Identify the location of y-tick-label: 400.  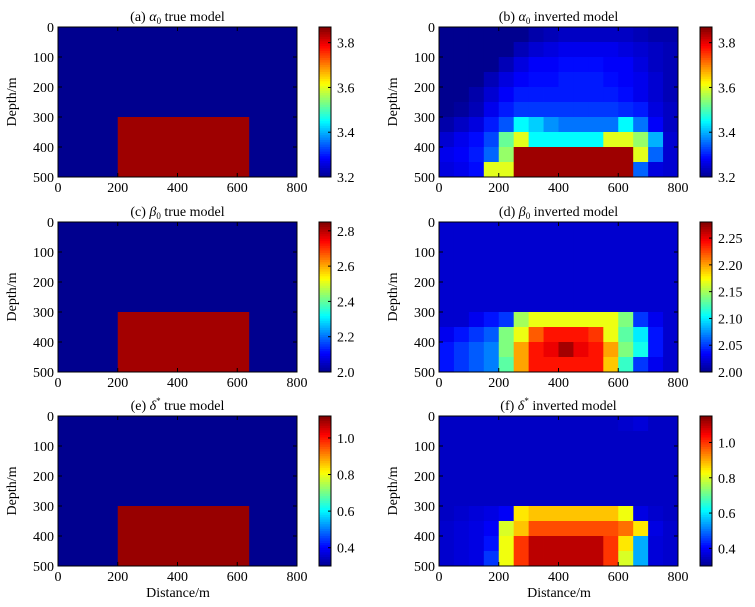
(43, 537).